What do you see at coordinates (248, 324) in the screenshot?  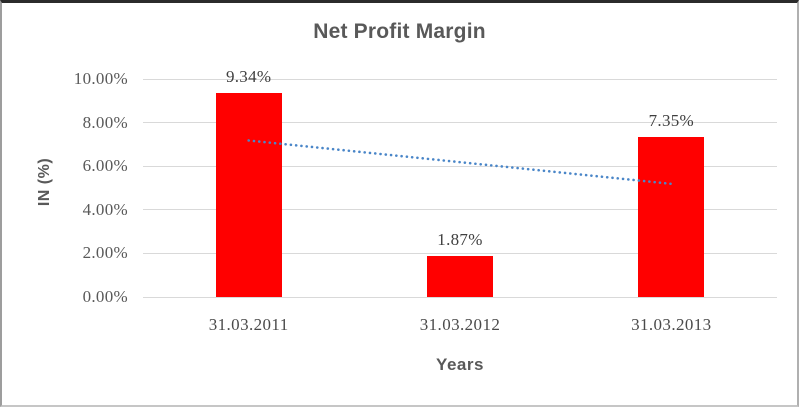 I see `x-tick-label: 31.03.2011` at bounding box center [248, 324].